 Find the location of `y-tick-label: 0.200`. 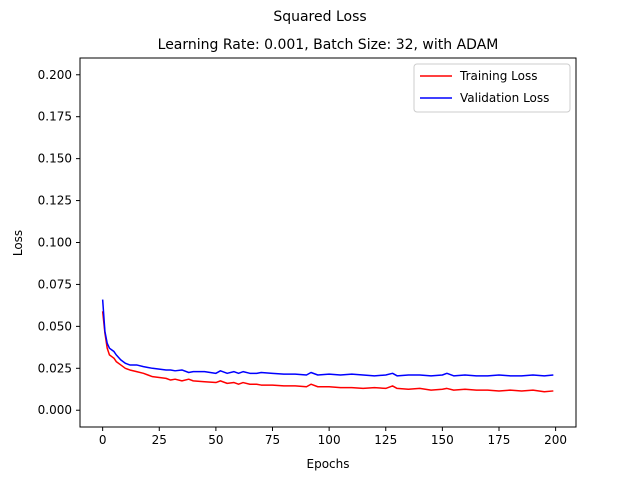

y-tick-label: 0.200 is located at coordinates (55, 75).